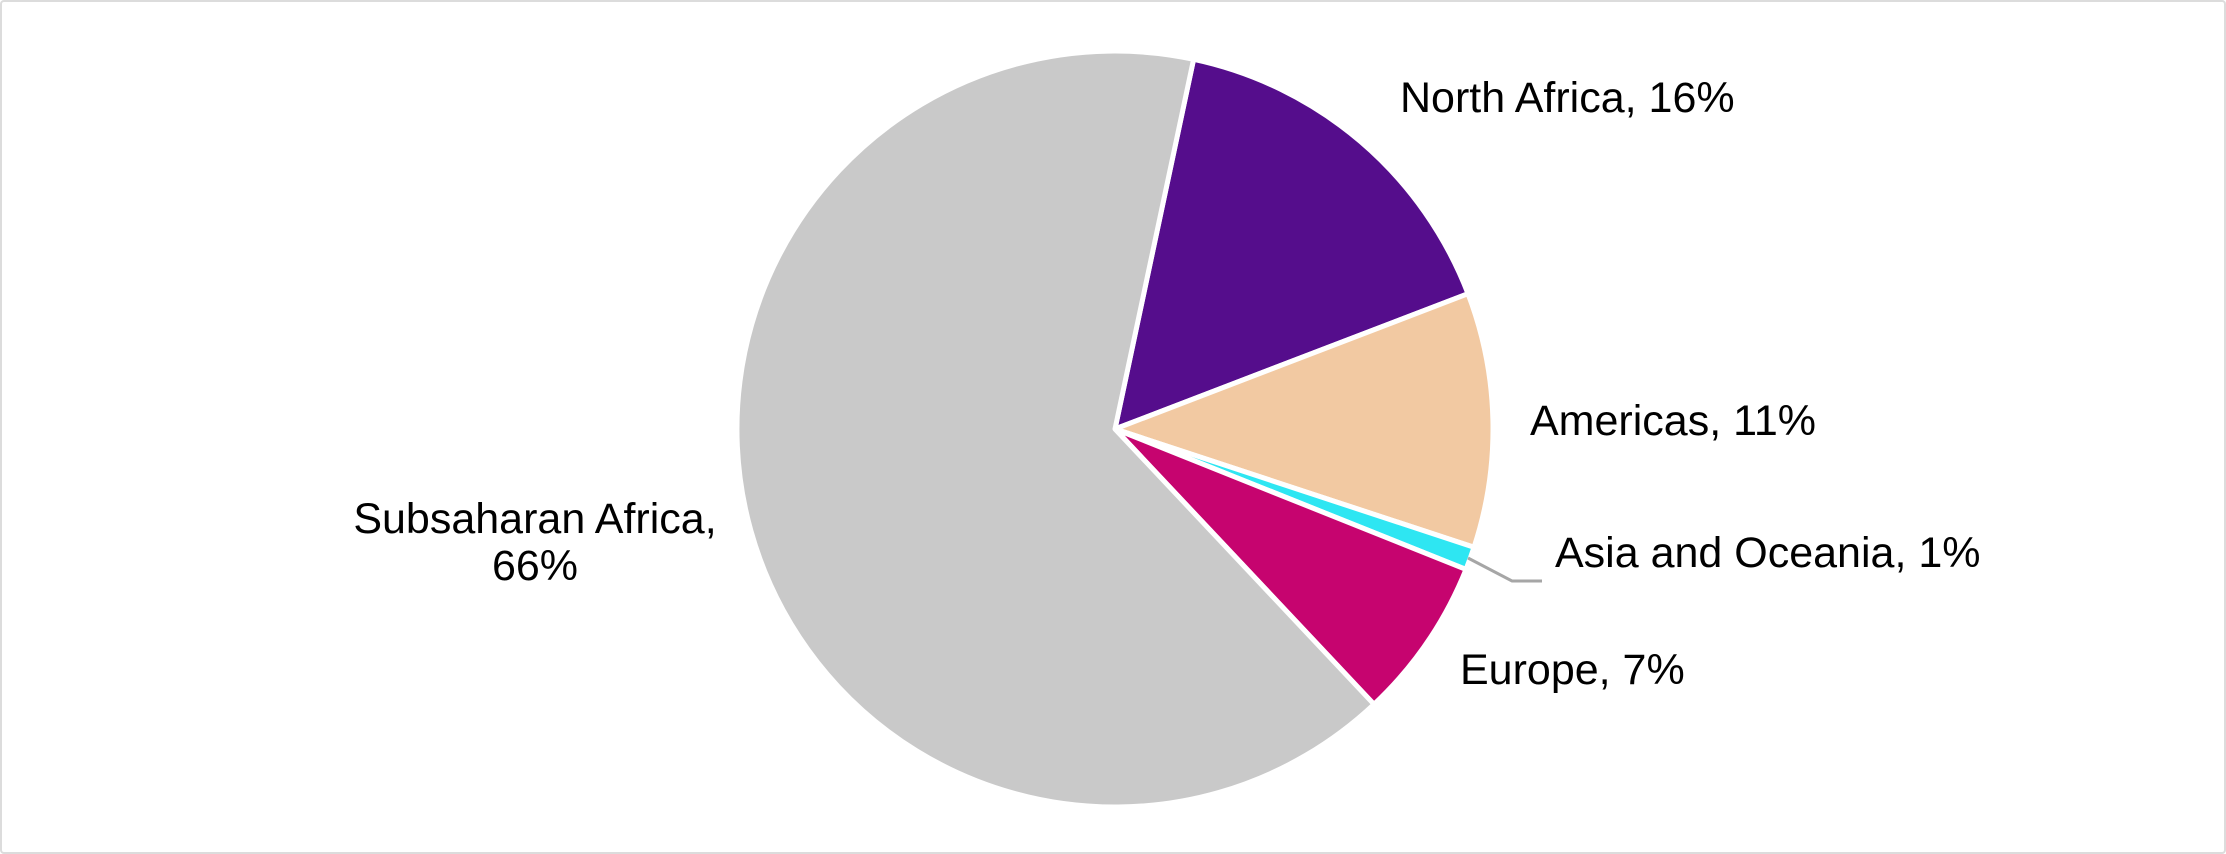  What do you see at coordinates (1504, 569) in the screenshot?
I see `leader-line-asia-and-oceania` at bounding box center [1504, 569].